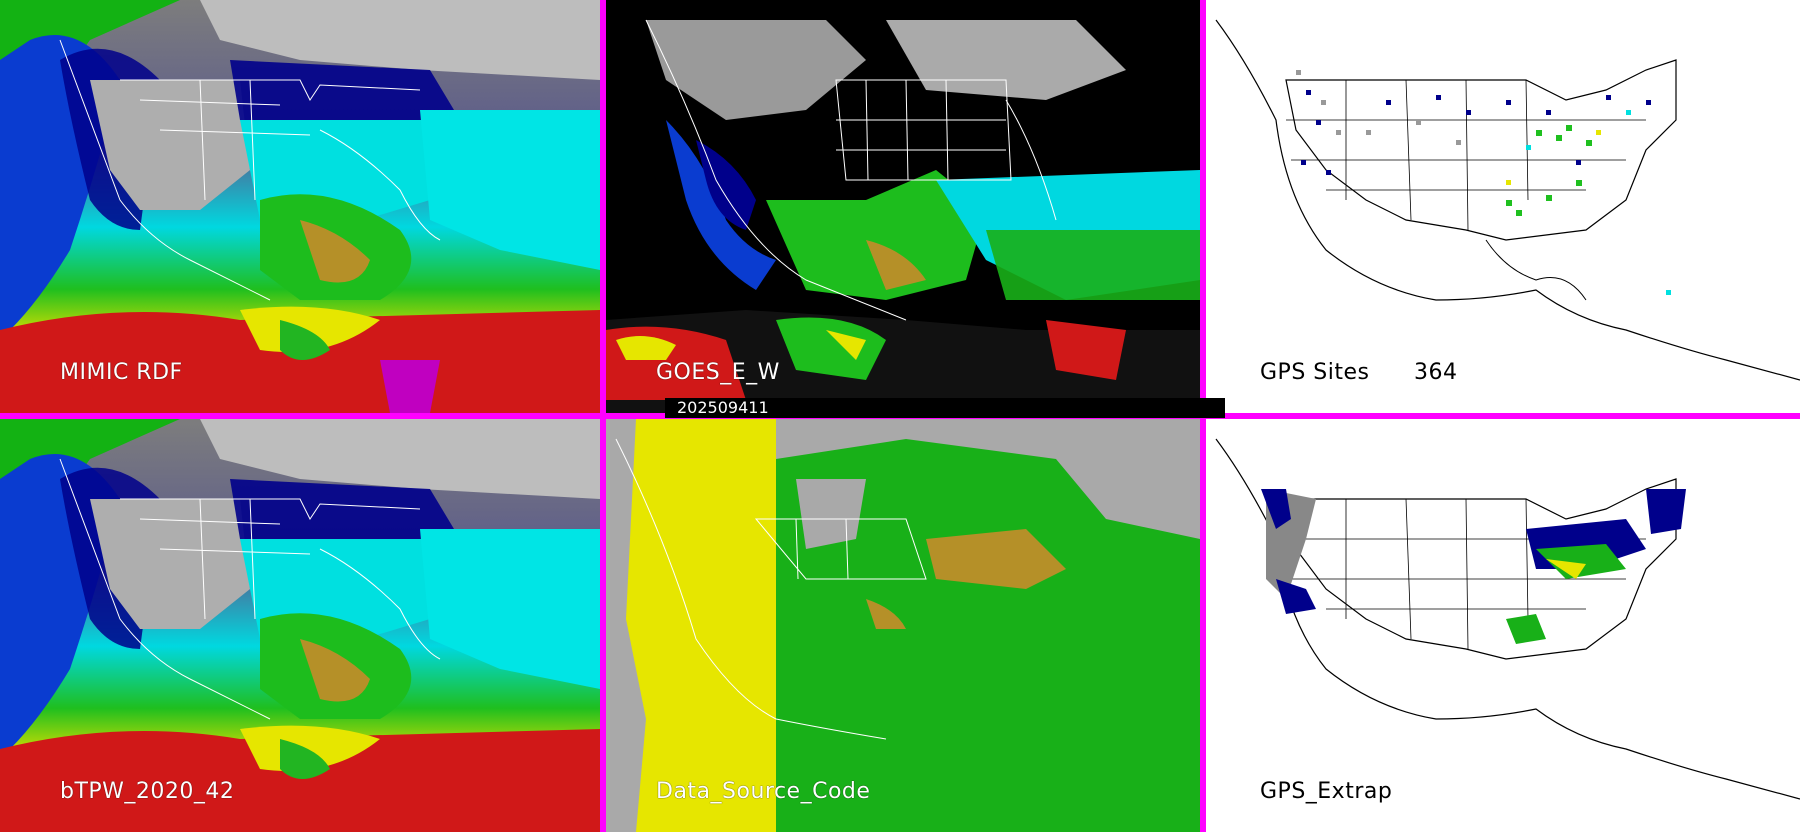 The height and width of the screenshot is (832, 1800). What do you see at coordinates (763, 791) in the screenshot?
I see `panel-label: Data_Source_Code` at bounding box center [763, 791].